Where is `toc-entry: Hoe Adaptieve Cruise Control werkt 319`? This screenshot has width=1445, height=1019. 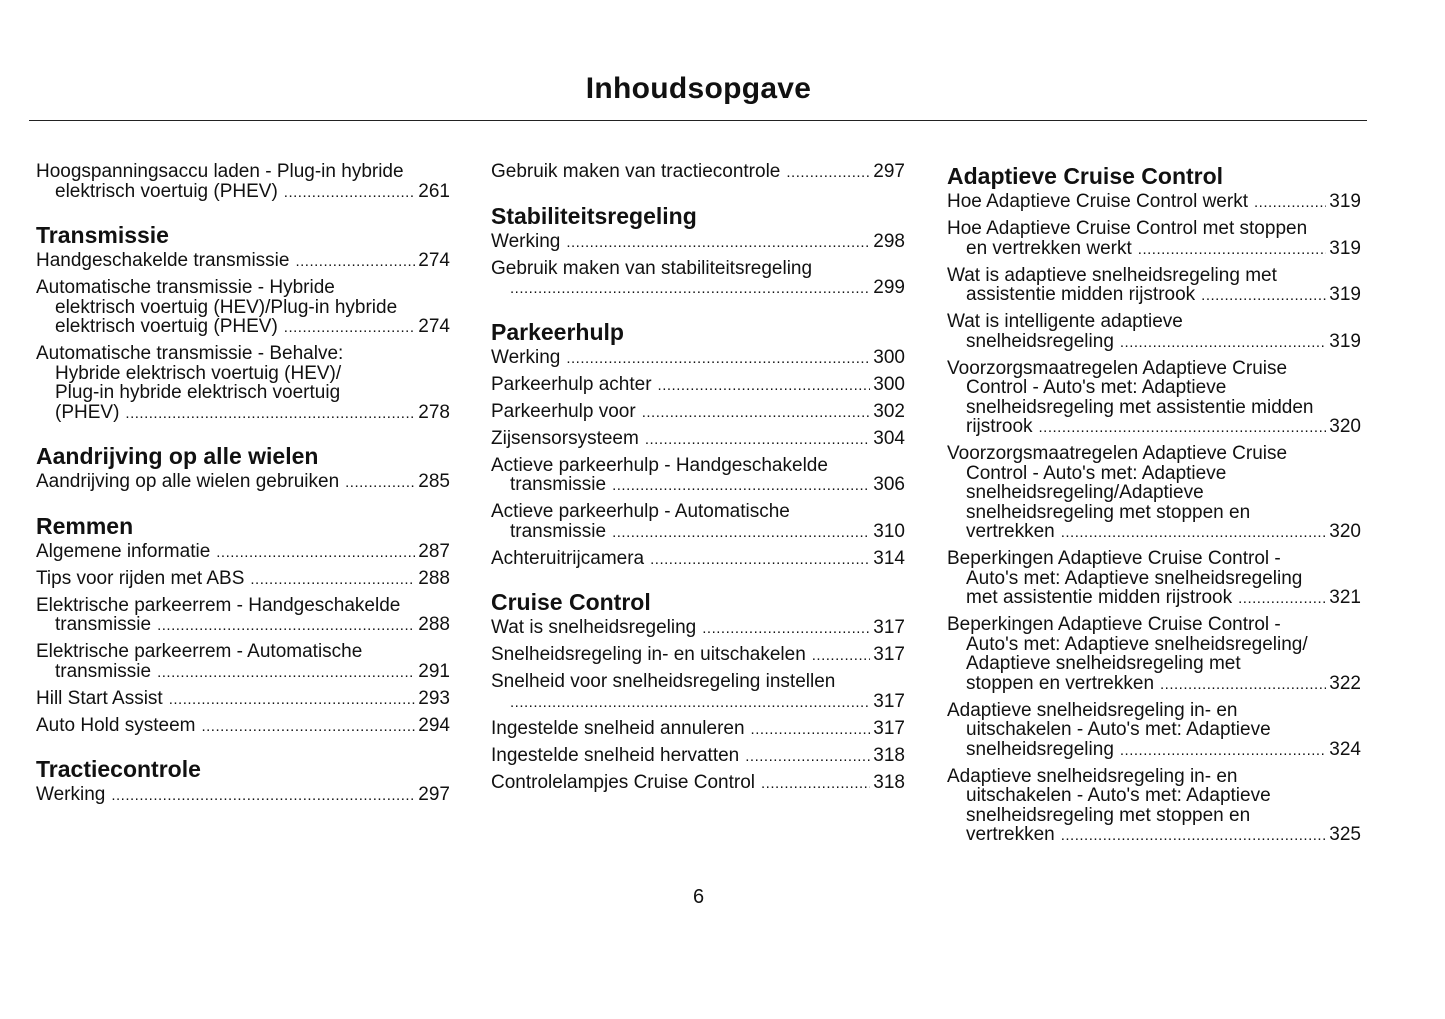 toc-entry: Hoe Adaptieve Cruise Control werkt 319 is located at coordinates (1154, 202).